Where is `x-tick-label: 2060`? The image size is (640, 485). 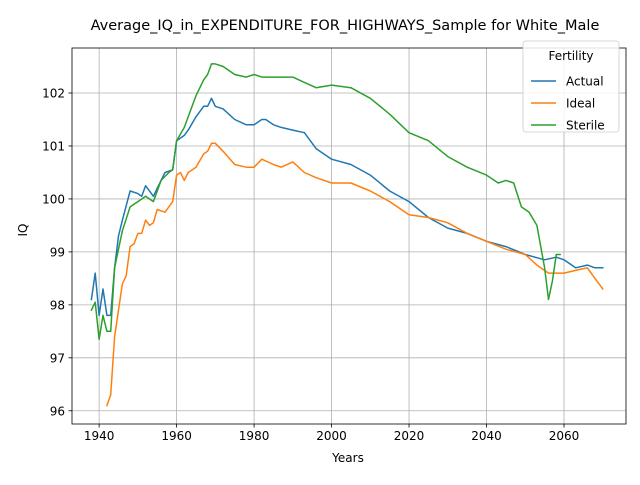
x-tick-label: 2060 is located at coordinates (564, 436).